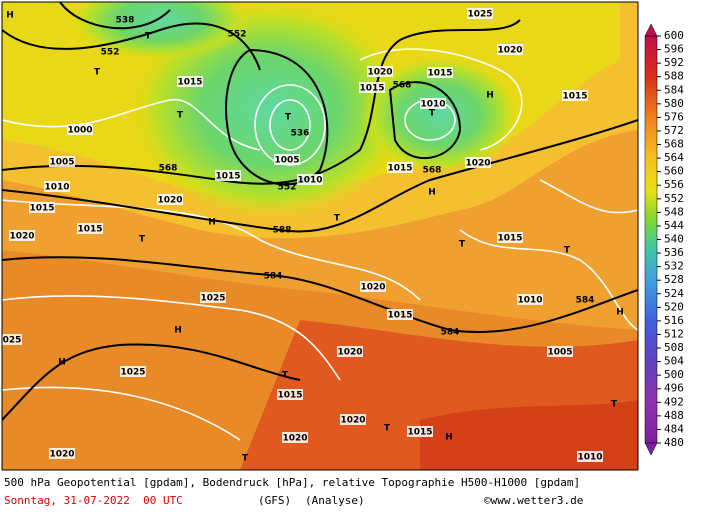 The height and width of the screenshot is (513, 704). What do you see at coordinates (651, 449) in the screenshot?
I see `colorbar-arrow-bottom` at bounding box center [651, 449].